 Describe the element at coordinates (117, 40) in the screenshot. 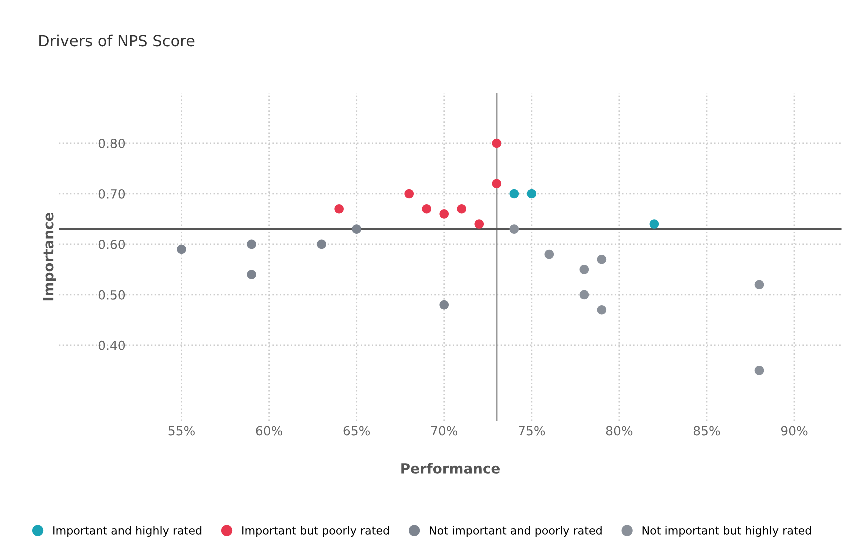

I see `chart-title: Drivers of NPS Score` at that location.